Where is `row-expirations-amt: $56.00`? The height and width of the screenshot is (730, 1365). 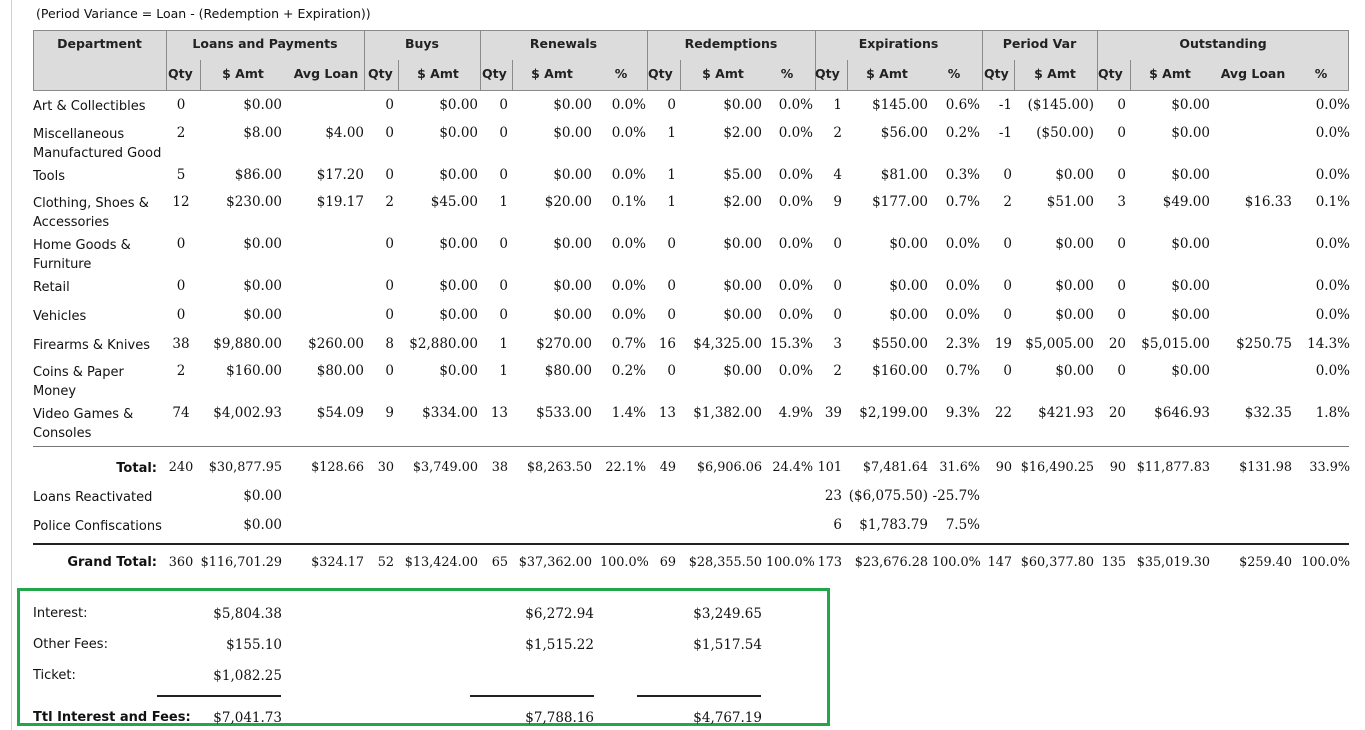 row-expirations-amt: $56.00 is located at coordinates (904, 133).